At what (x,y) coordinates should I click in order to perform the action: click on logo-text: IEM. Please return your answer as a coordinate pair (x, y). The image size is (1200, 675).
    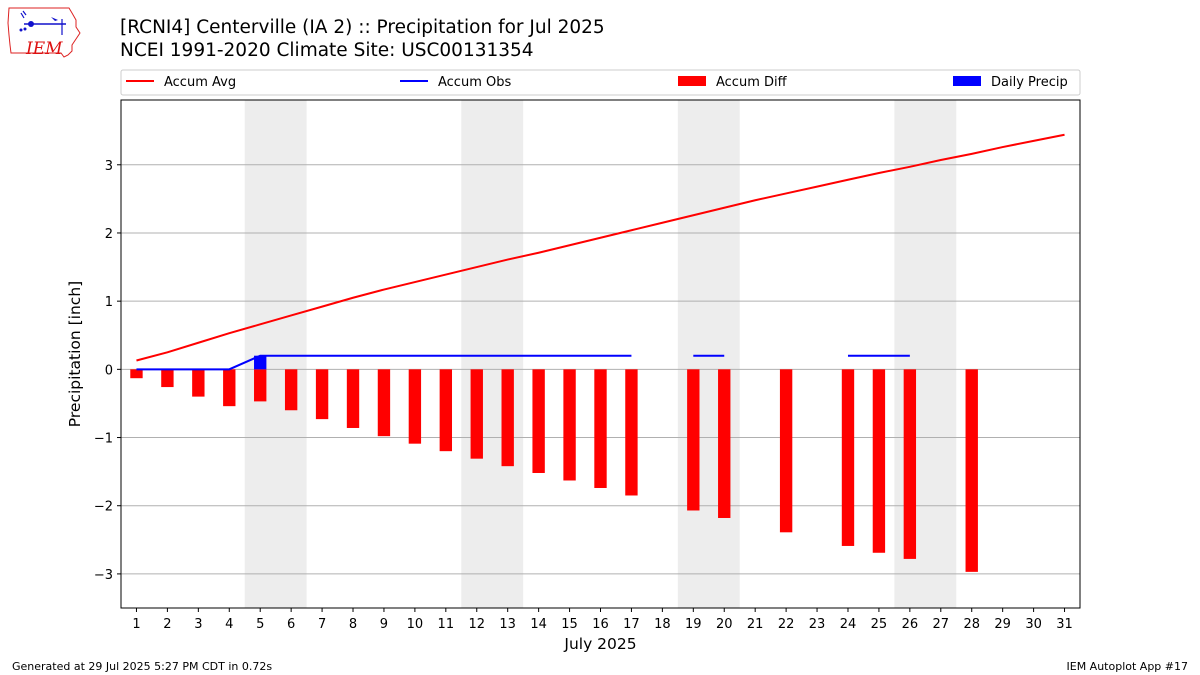
    Looking at the image, I should click on (44, 49).